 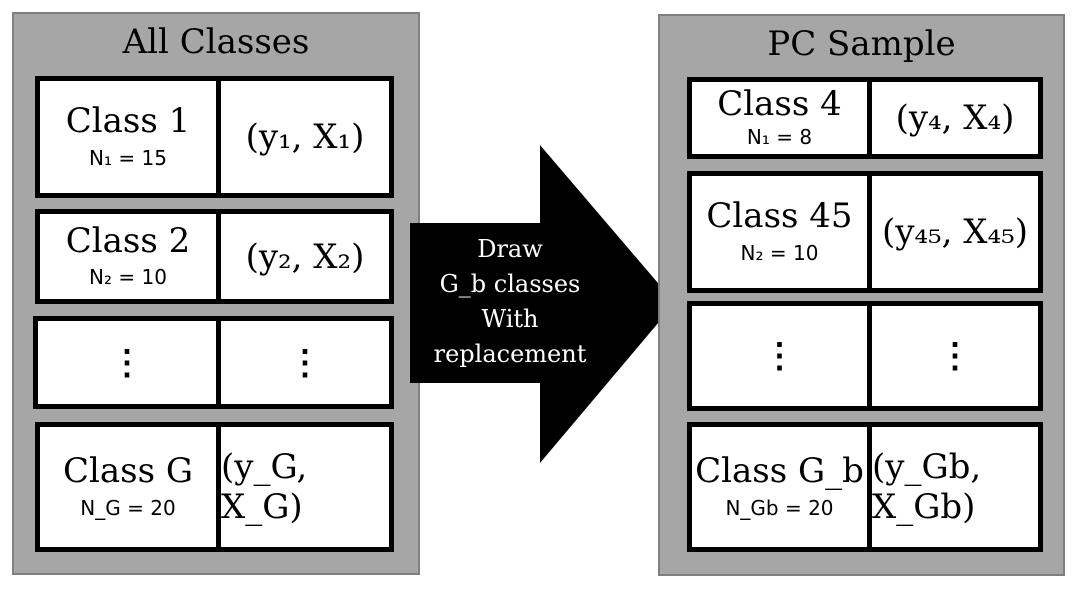 I want to click on class-name: Class 45, so click(x=779, y=216).